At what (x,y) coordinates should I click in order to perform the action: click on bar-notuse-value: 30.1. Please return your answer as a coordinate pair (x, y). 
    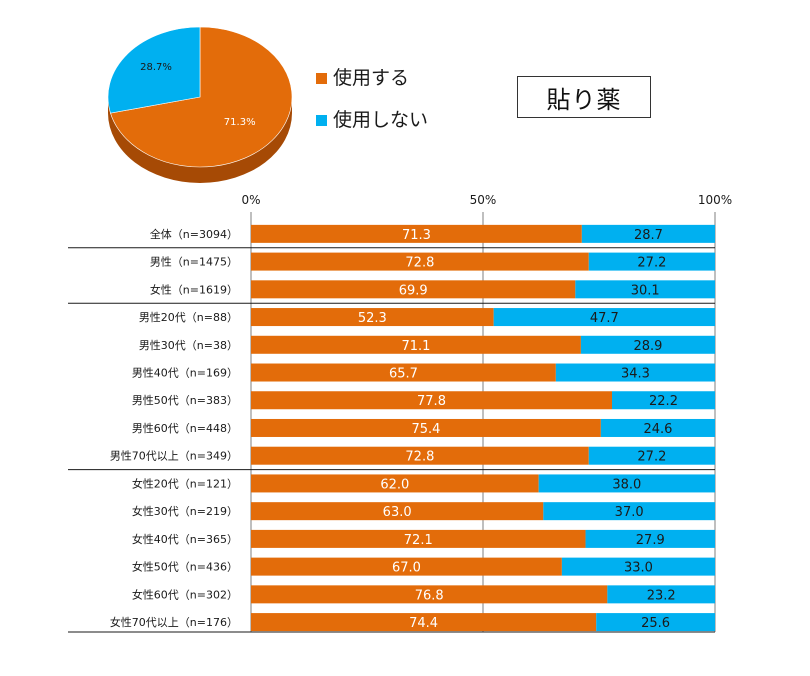
    Looking at the image, I should click on (645, 290).